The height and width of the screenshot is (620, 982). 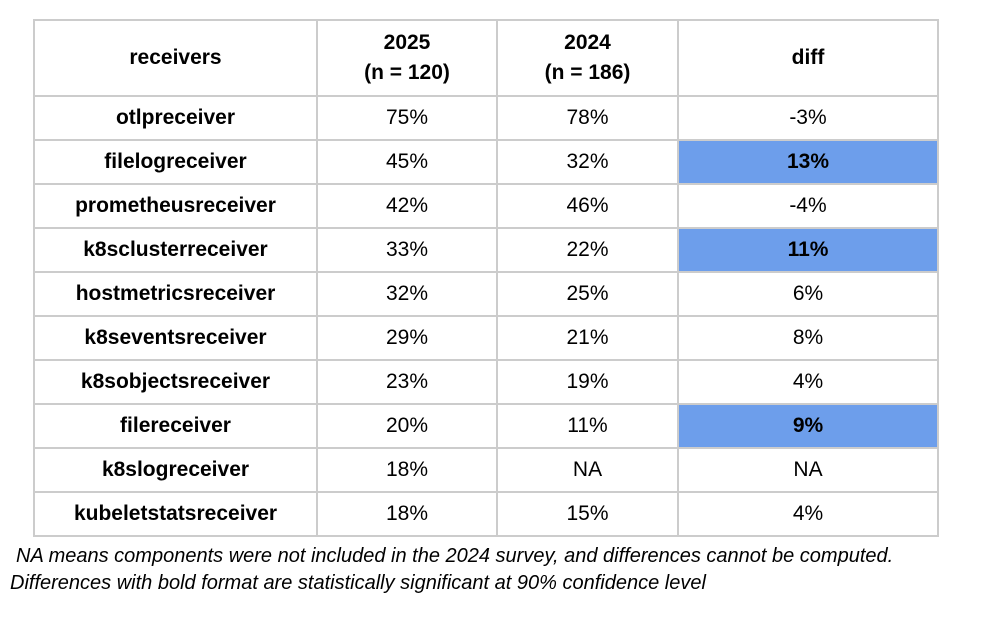 I want to click on column-header-2025-year: 2025, so click(x=407, y=42).